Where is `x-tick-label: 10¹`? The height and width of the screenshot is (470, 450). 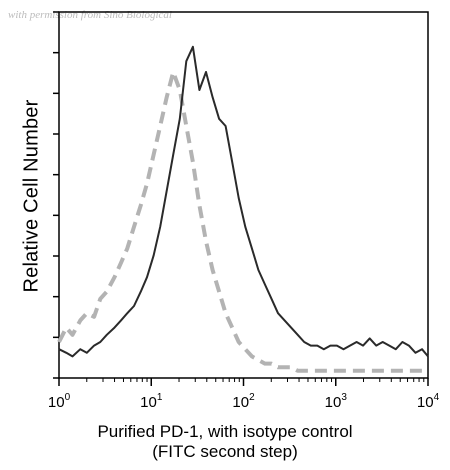
x-tick-label: 10¹ is located at coordinates (151, 401).